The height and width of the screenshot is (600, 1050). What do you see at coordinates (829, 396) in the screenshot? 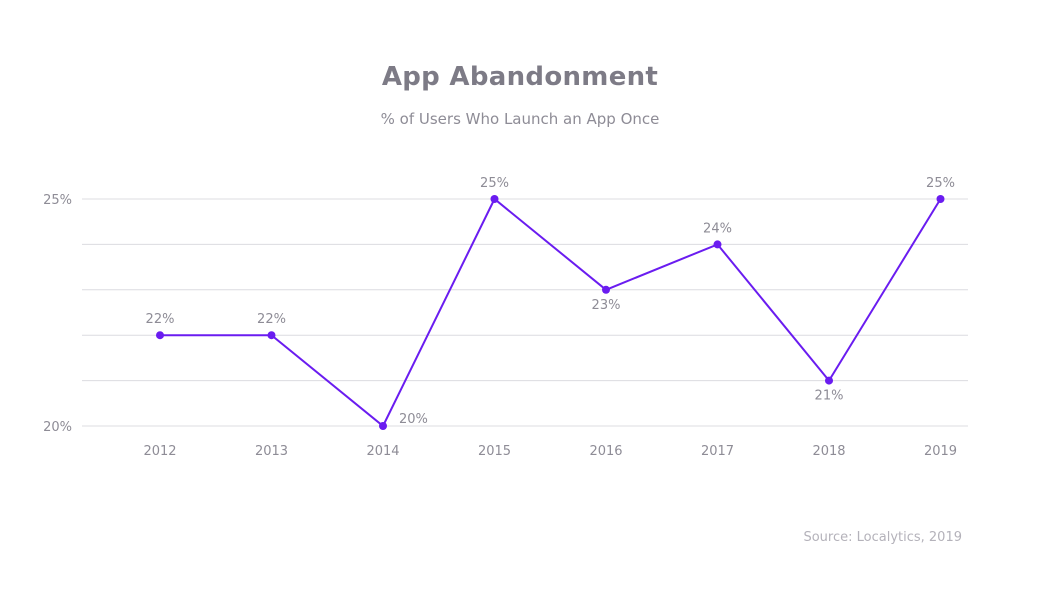
I see `data-label: 21%` at bounding box center [829, 396].